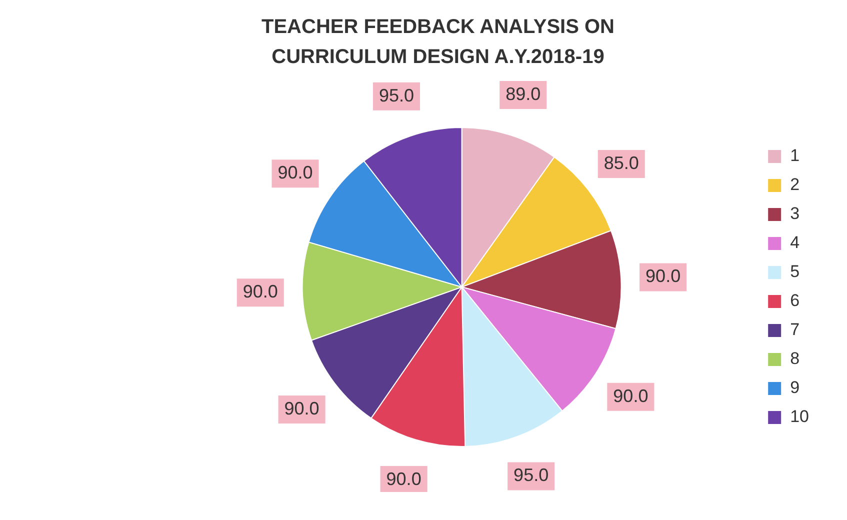 The height and width of the screenshot is (520, 847). Describe the element at coordinates (523, 94) in the screenshot. I see `data-label: 89.0` at that location.